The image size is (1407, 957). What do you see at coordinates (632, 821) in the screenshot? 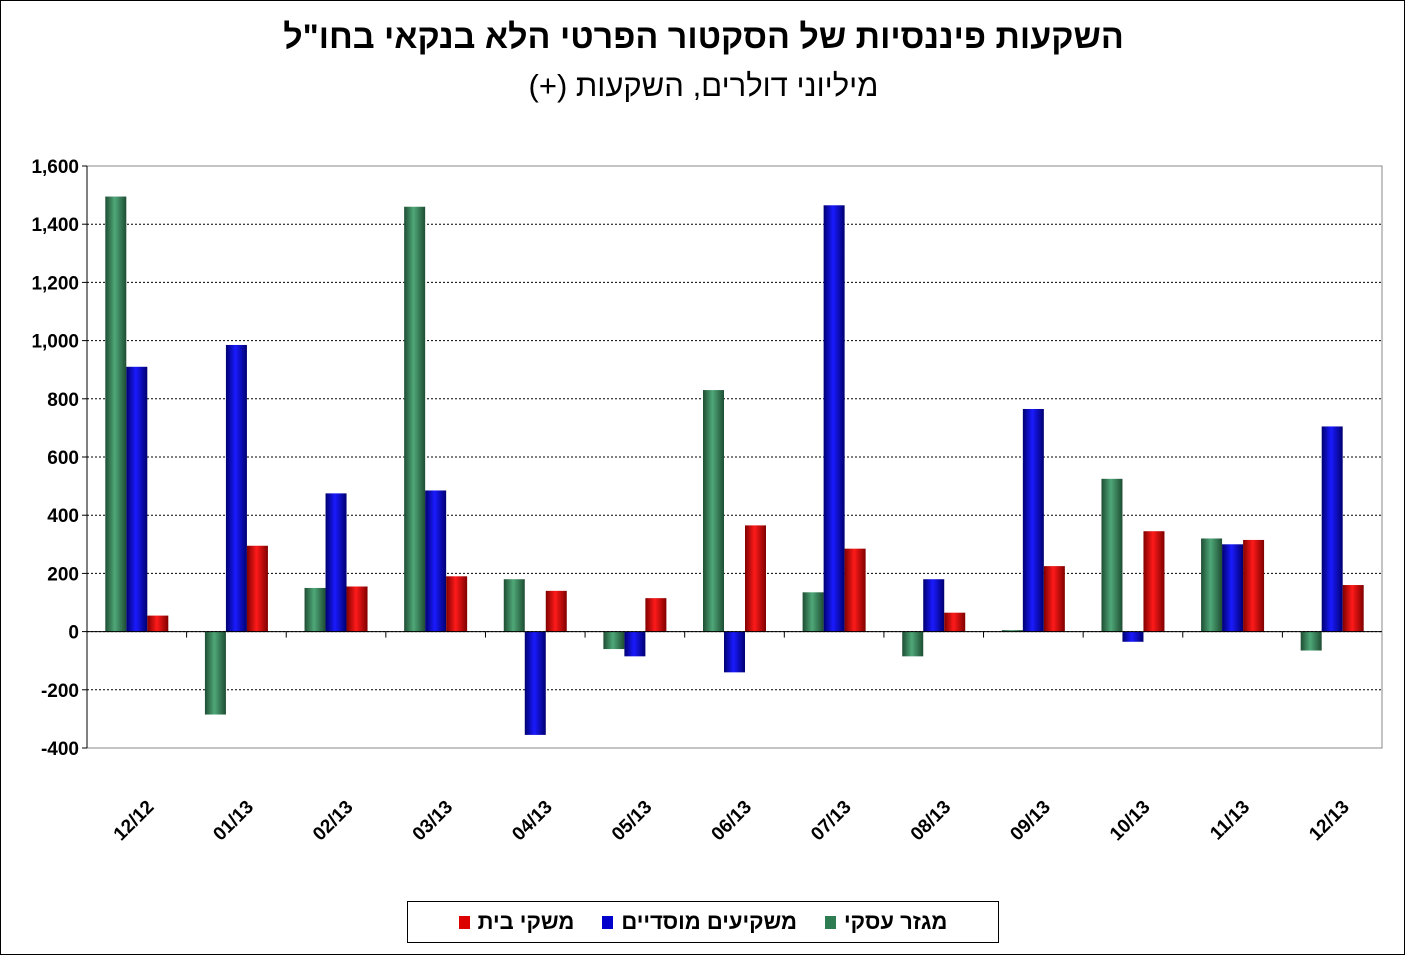
I see `x-tick-label: 05/13` at bounding box center [632, 821].